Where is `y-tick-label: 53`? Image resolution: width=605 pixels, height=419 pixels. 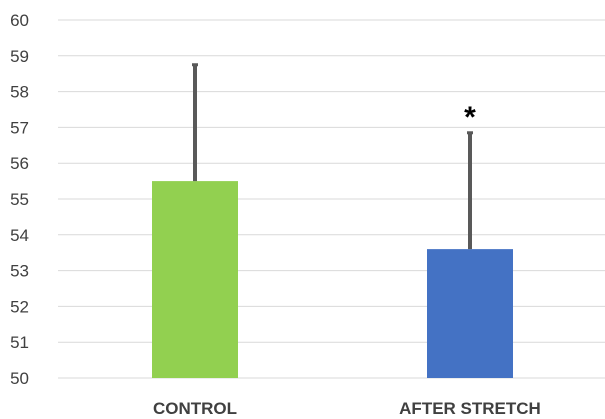
y-tick-label: 53 is located at coordinates (19, 271).